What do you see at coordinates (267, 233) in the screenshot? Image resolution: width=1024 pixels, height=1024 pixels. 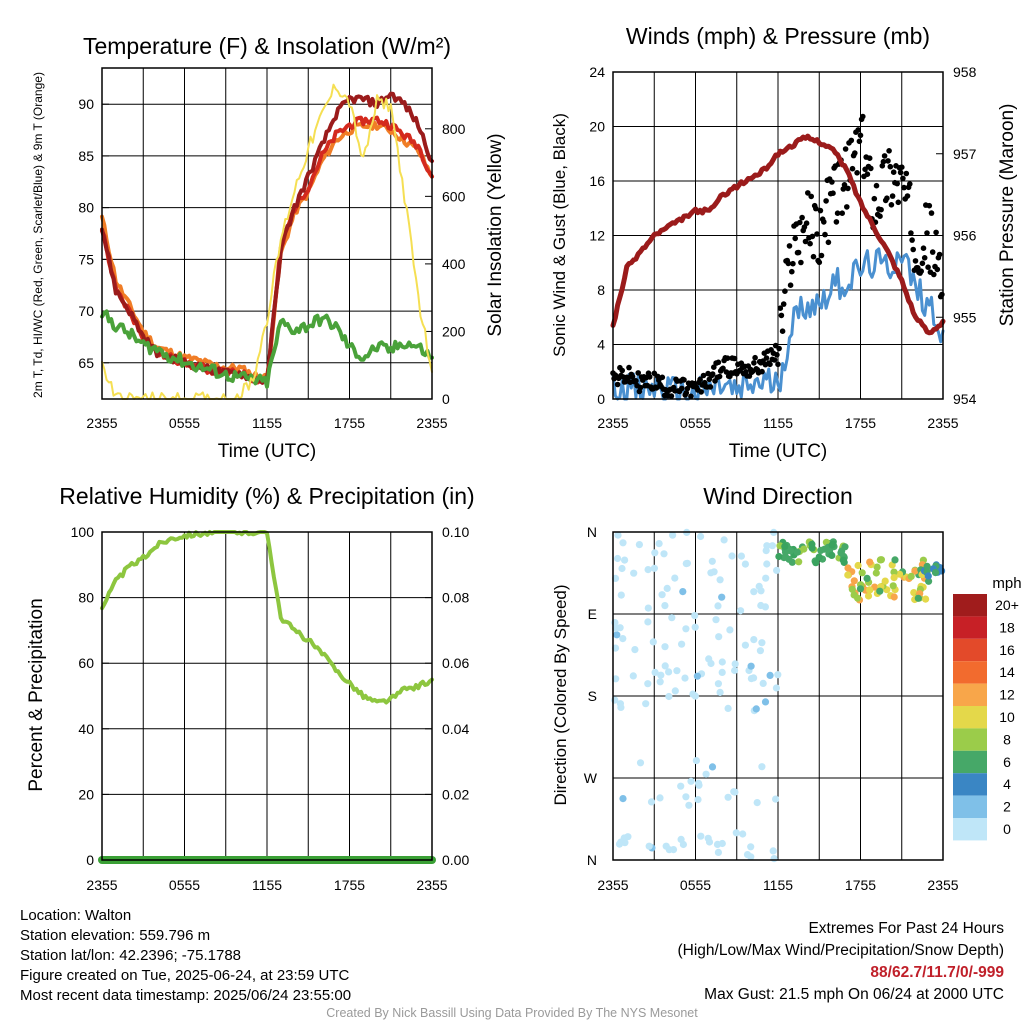 I see `plot-frame` at bounding box center [267, 233].